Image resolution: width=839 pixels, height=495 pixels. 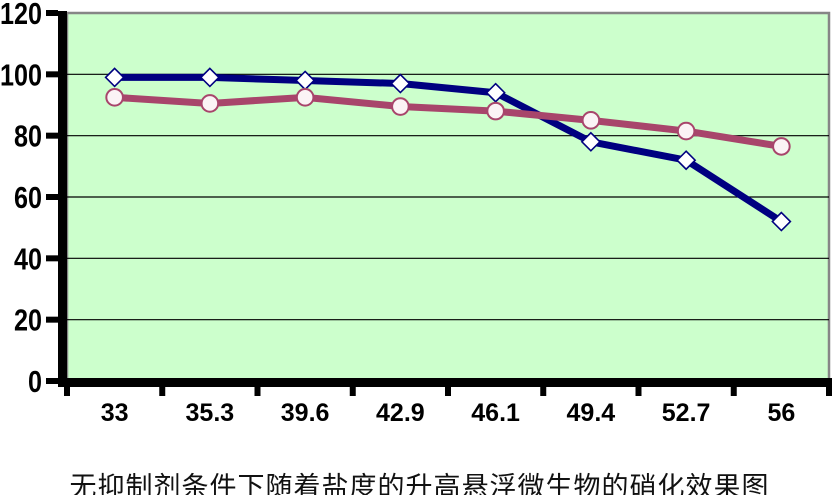 I want to click on x-axis-label: 39.6, so click(x=305, y=413).